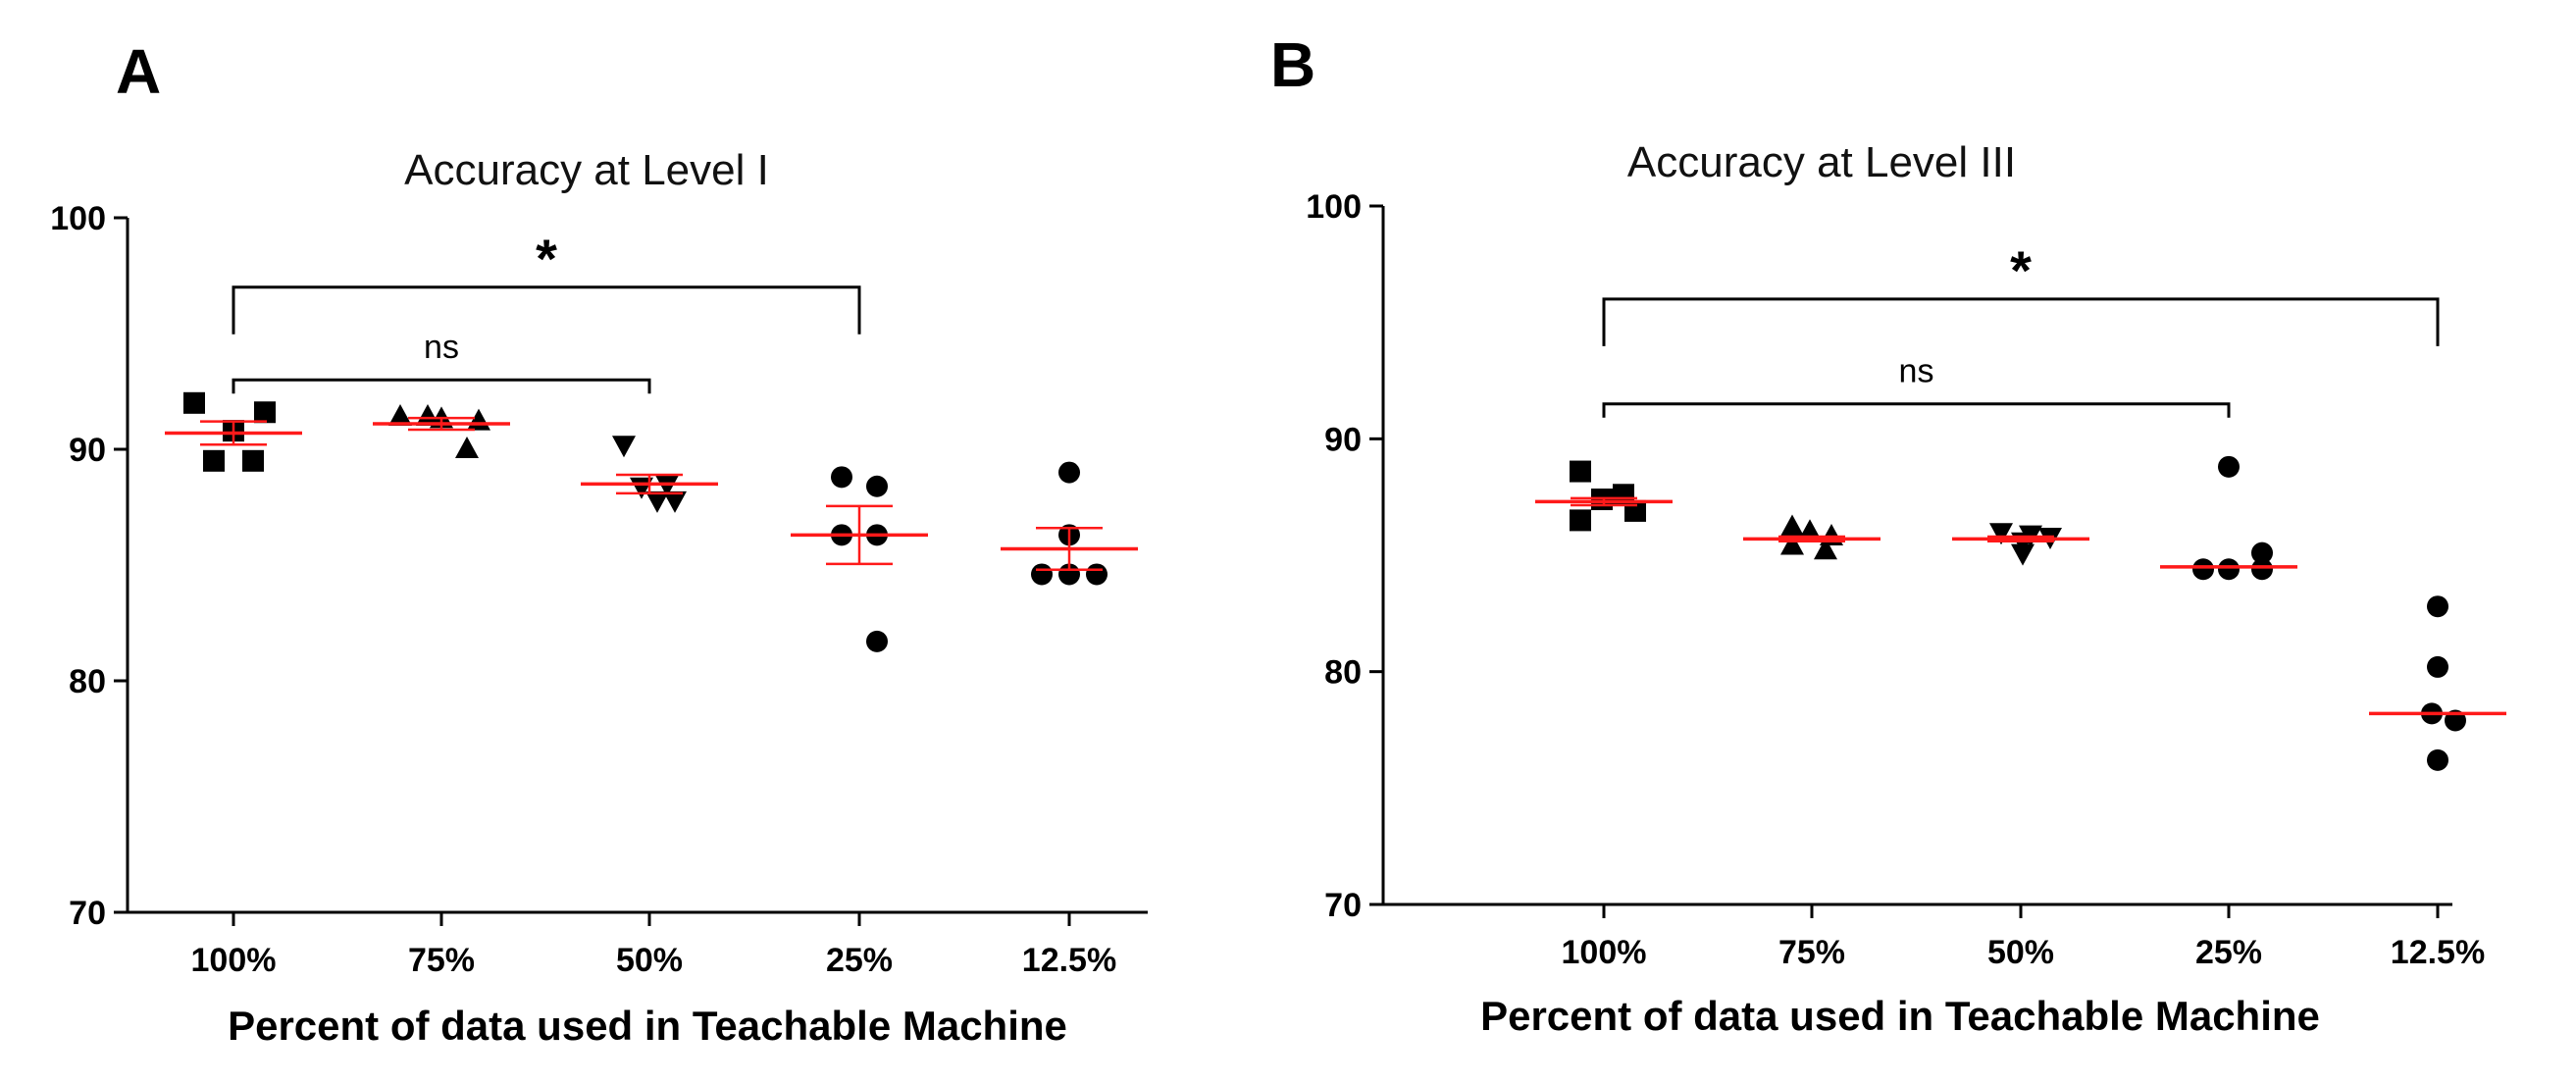  I want to click on chart-title-b: Accuracy at Level III, so click(1821, 162).